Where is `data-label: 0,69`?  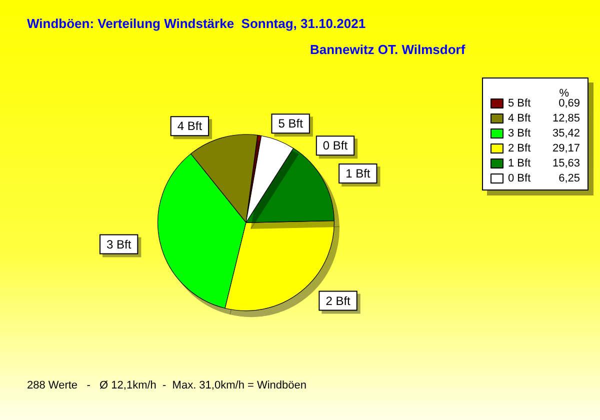
data-label: 0,69 is located at coordinates (569, 104).